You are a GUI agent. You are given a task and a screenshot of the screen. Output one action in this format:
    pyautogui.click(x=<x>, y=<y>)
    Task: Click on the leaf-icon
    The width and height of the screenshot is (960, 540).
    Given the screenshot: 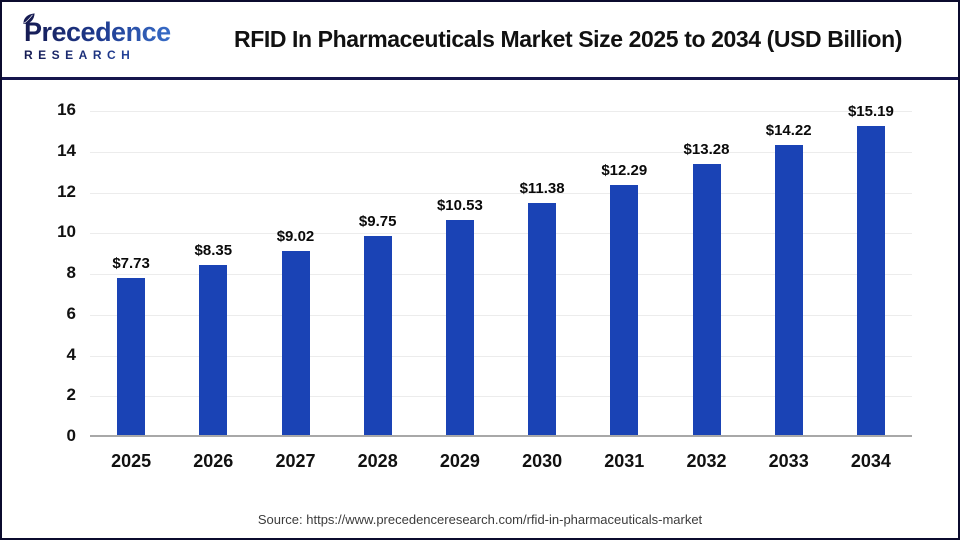 What is the action you would take?
    pyautogui.click(x=29, y=18)
    